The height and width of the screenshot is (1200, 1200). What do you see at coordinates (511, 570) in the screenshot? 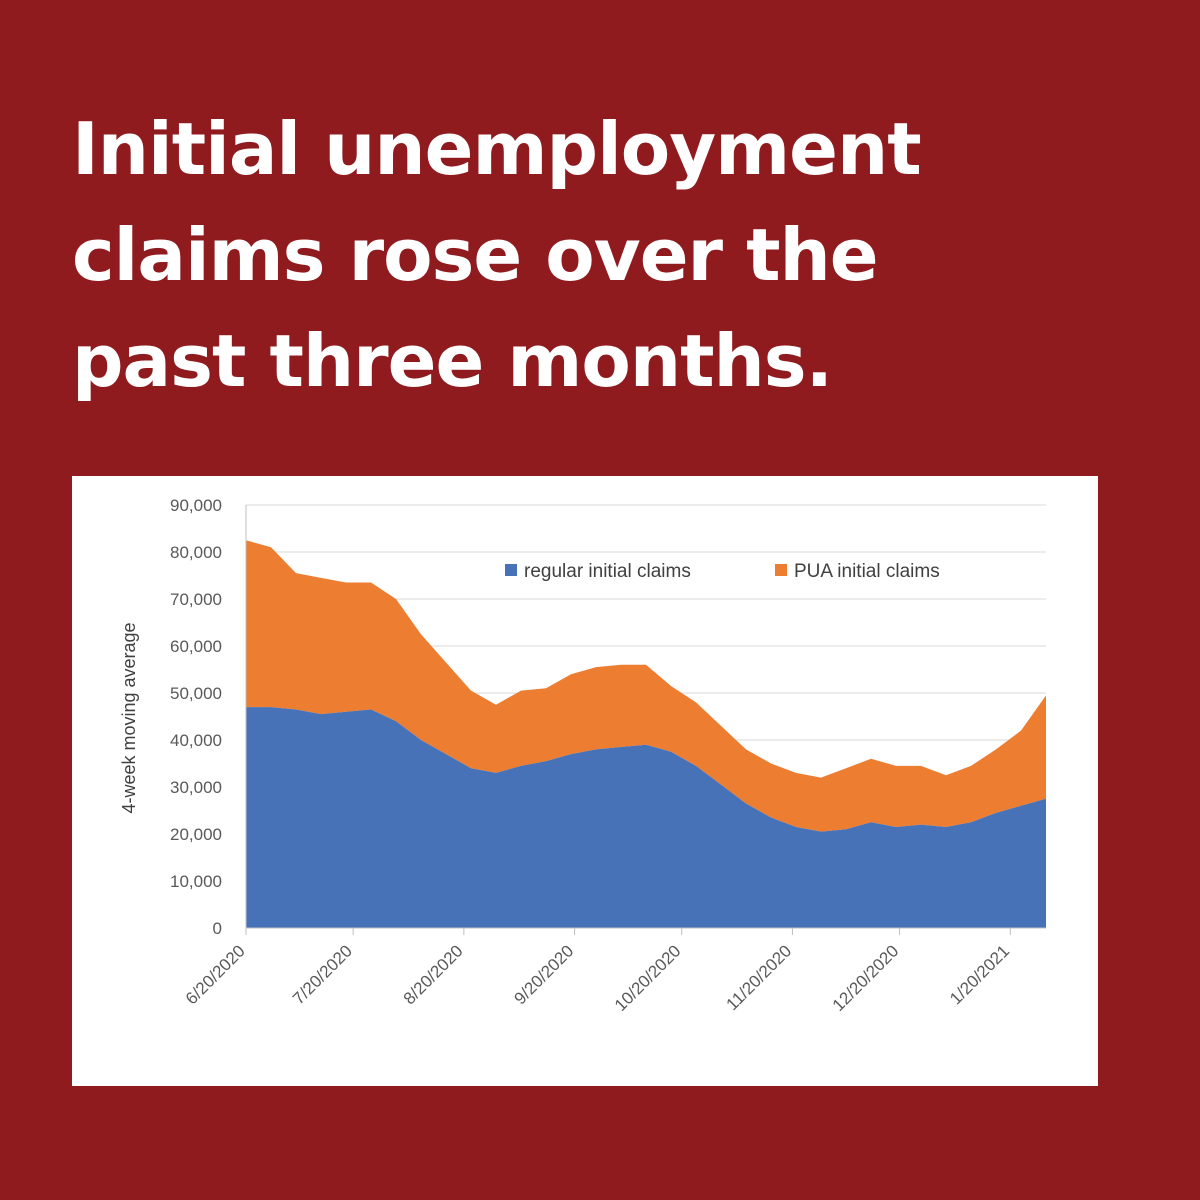
I see `legend-swatch-regular` at bounding box center [511, 570].